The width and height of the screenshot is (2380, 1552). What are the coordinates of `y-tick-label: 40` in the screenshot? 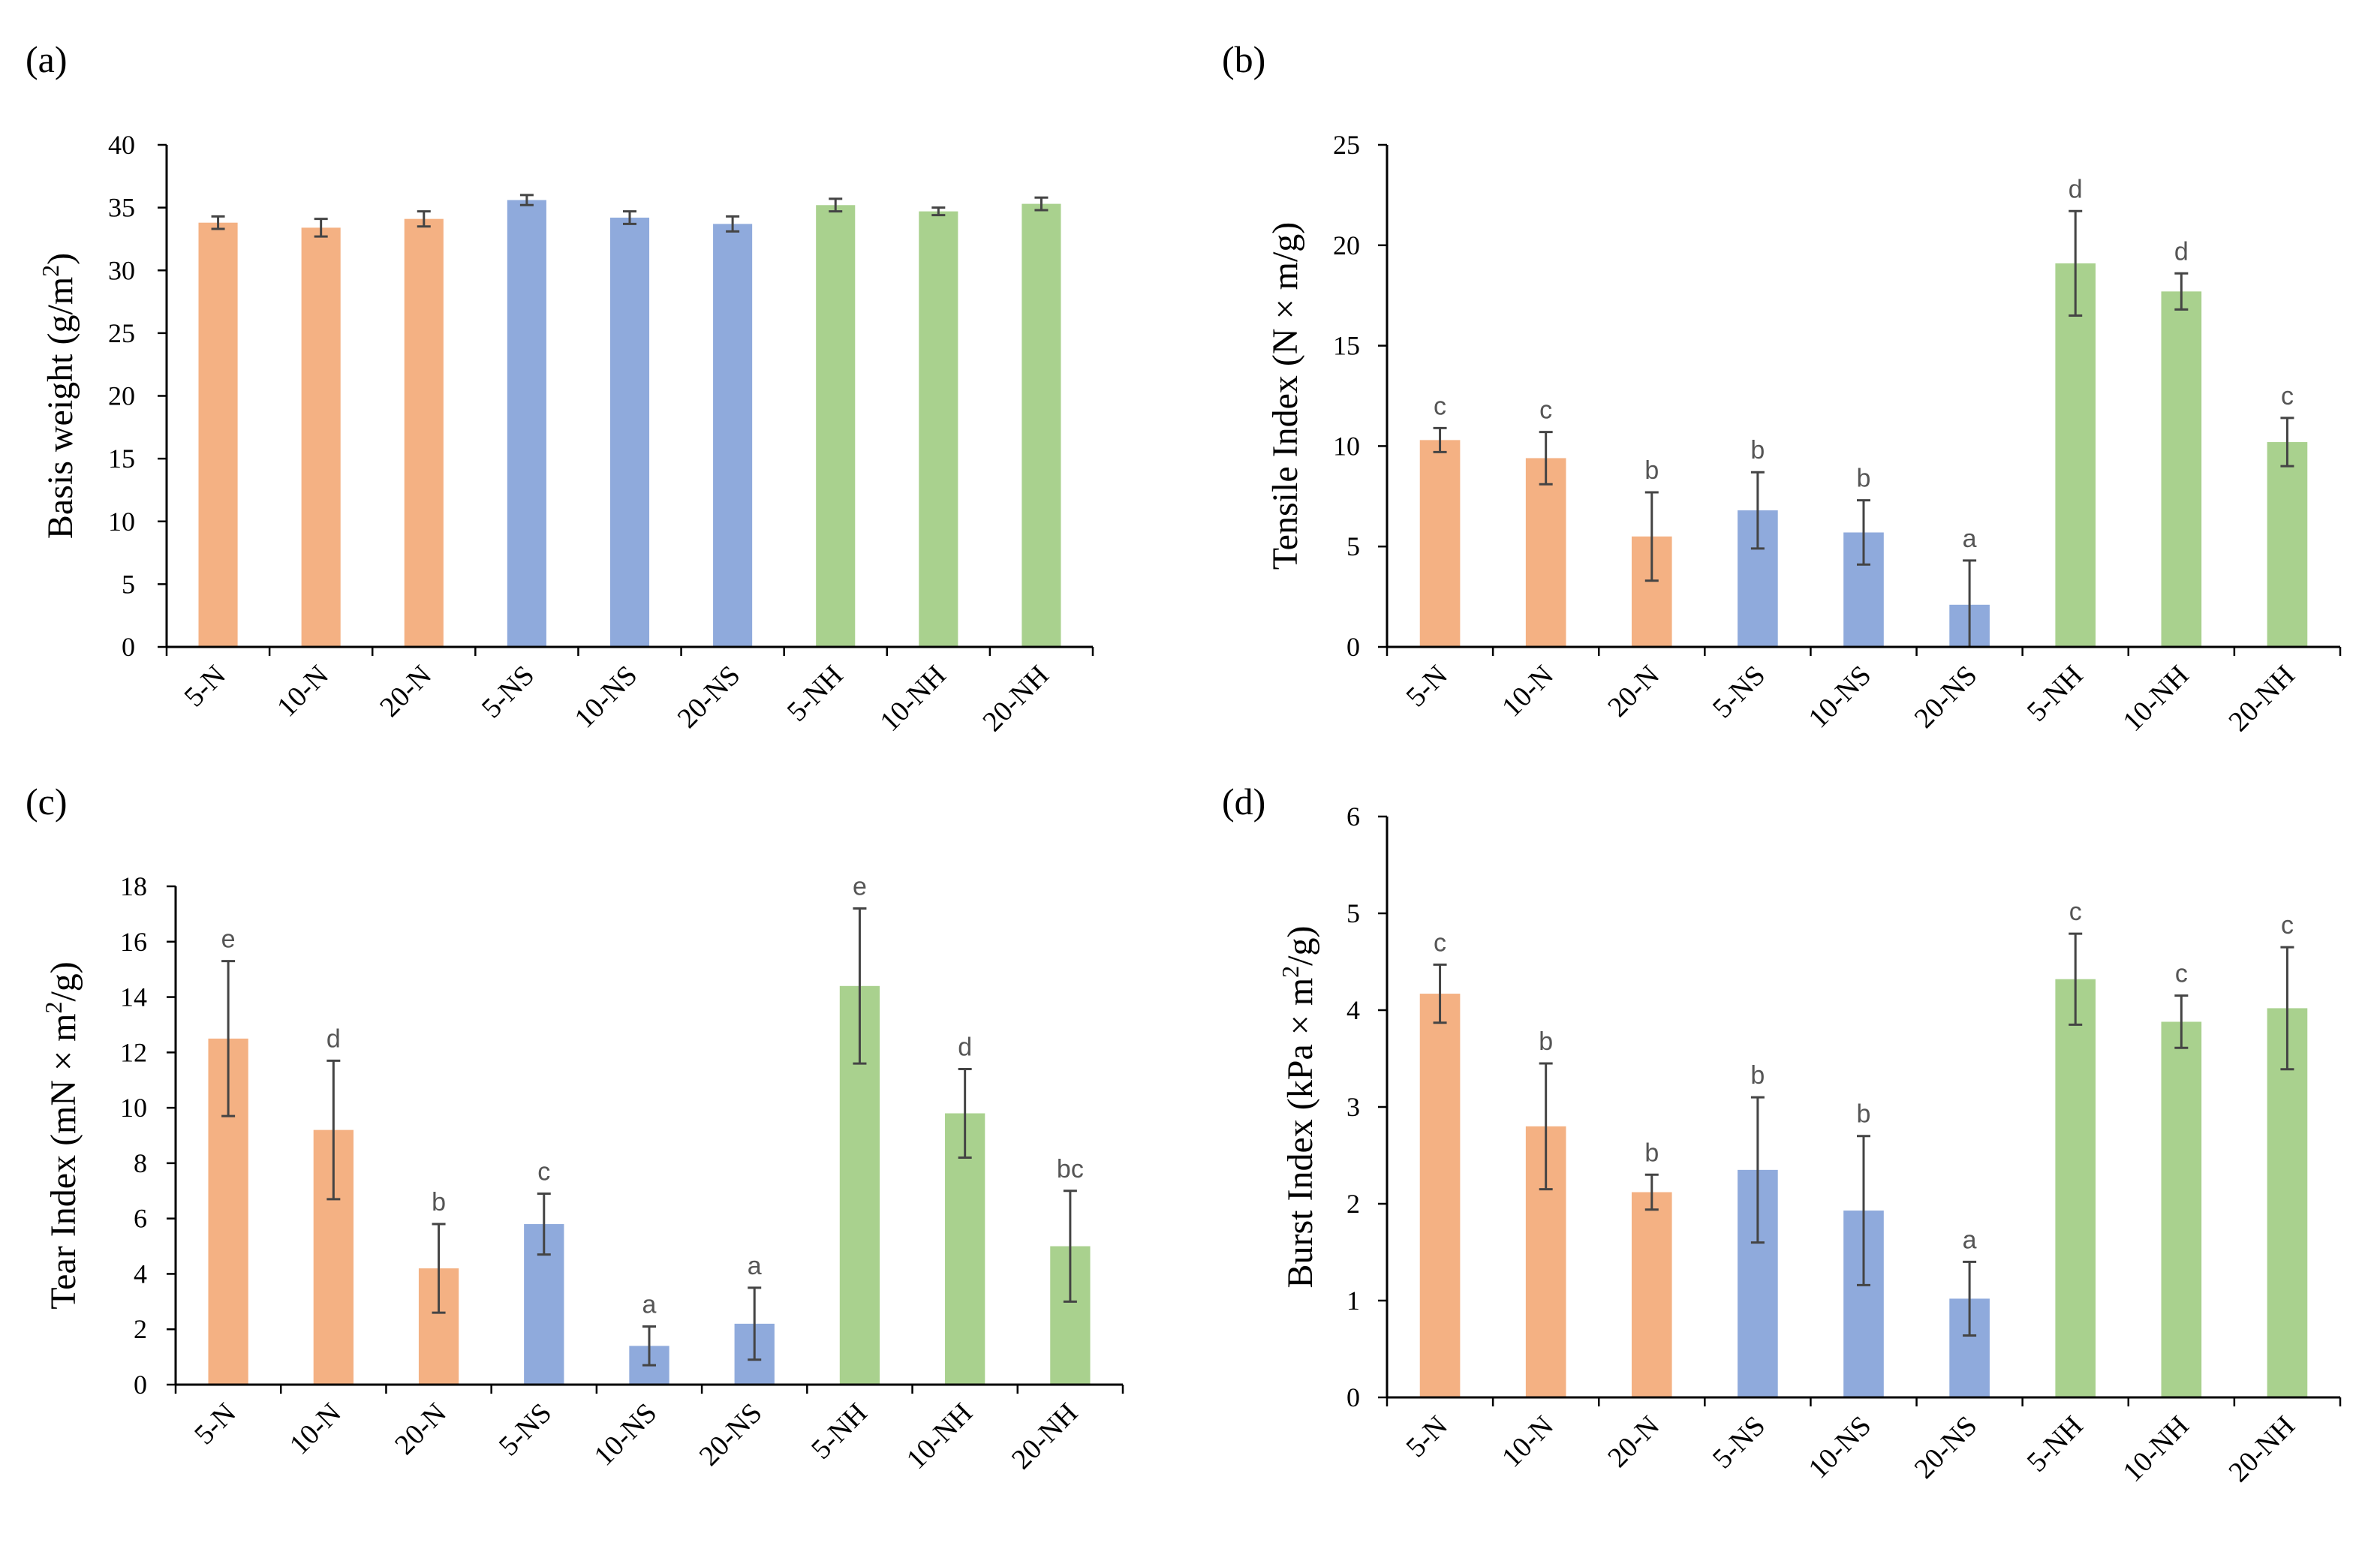 It's located at (121, 145).